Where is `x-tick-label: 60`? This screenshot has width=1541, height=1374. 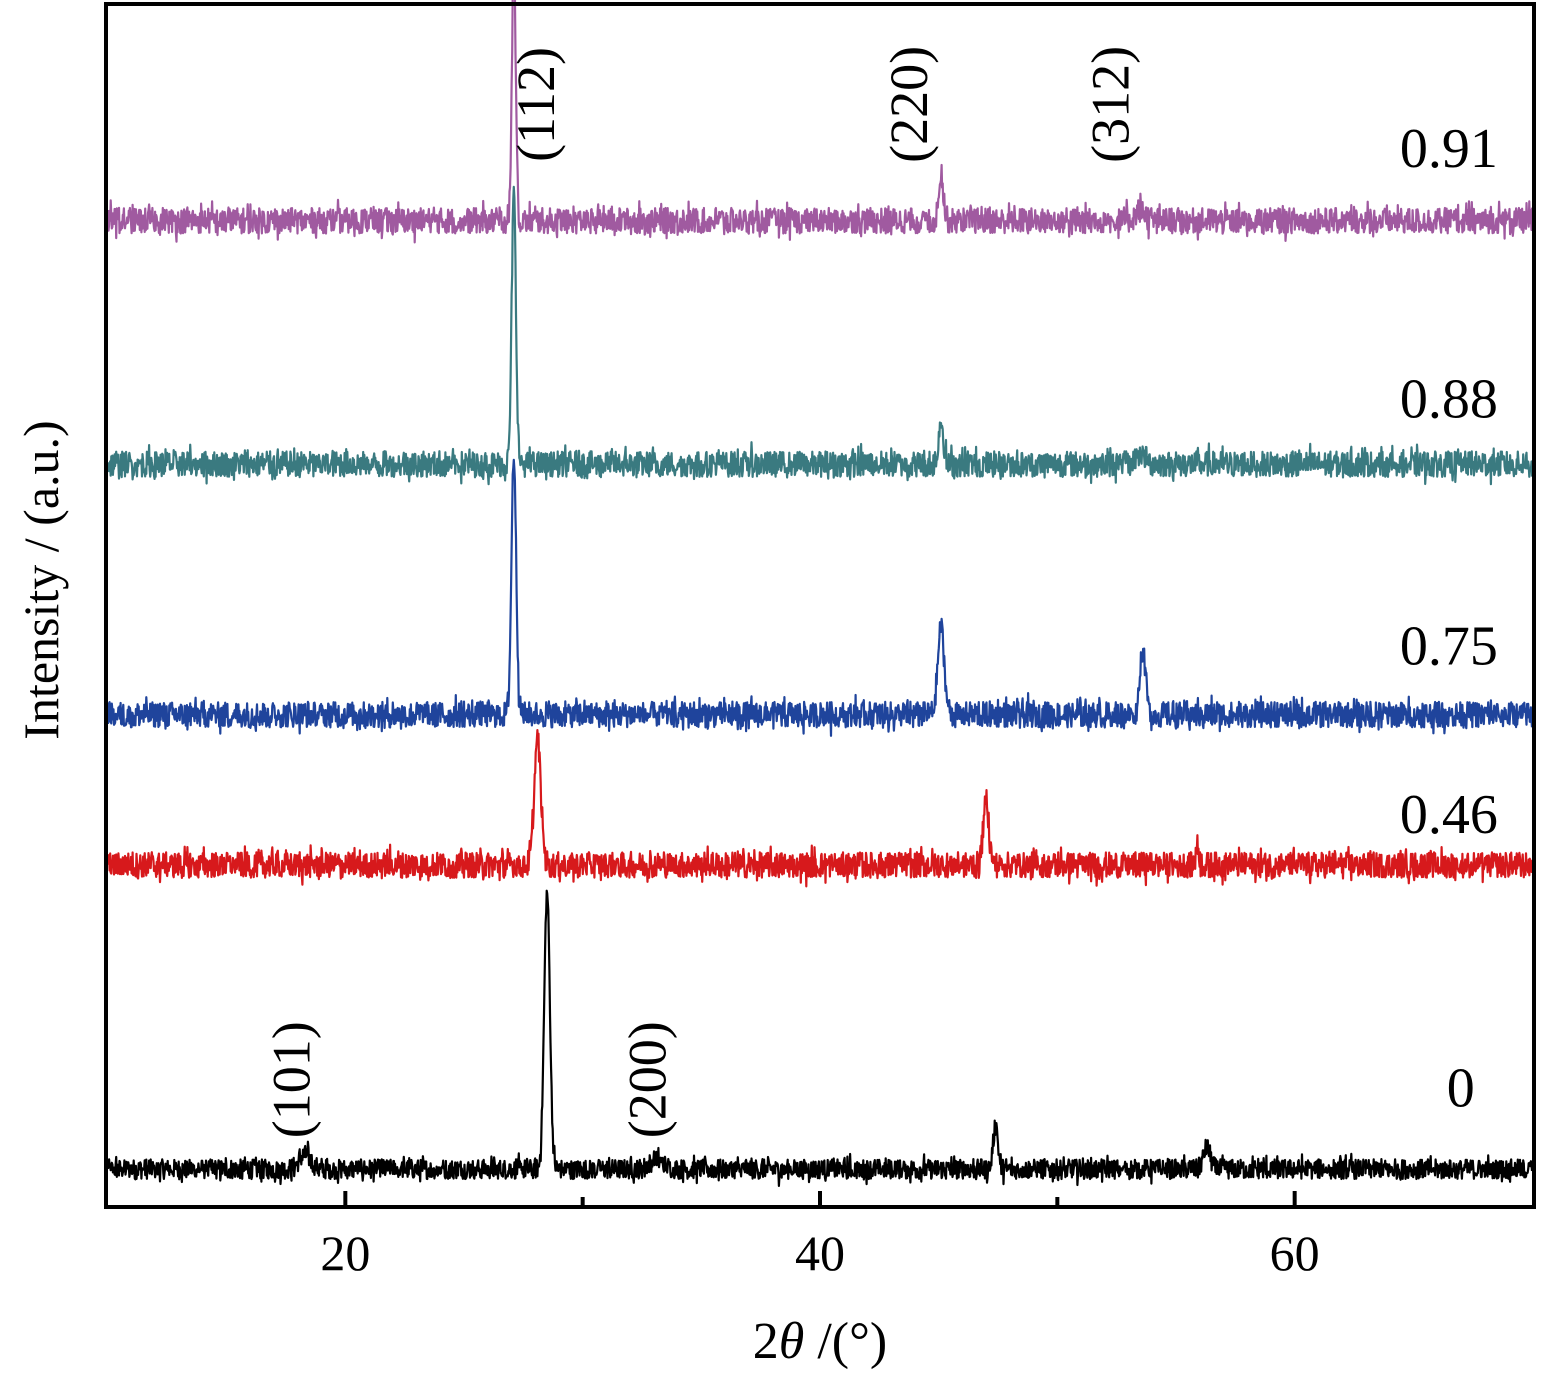 x-tick-label: 60 is located at coordinates (1295, 1253).